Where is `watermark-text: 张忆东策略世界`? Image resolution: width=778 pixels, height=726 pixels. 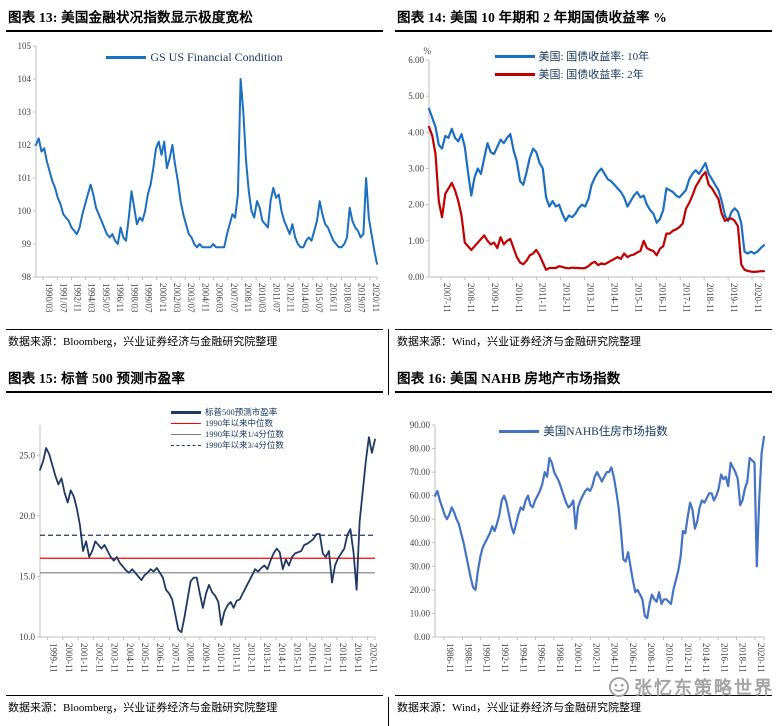 watermark-text: 张忆东策略世界 is located at coordinates (704, 688).